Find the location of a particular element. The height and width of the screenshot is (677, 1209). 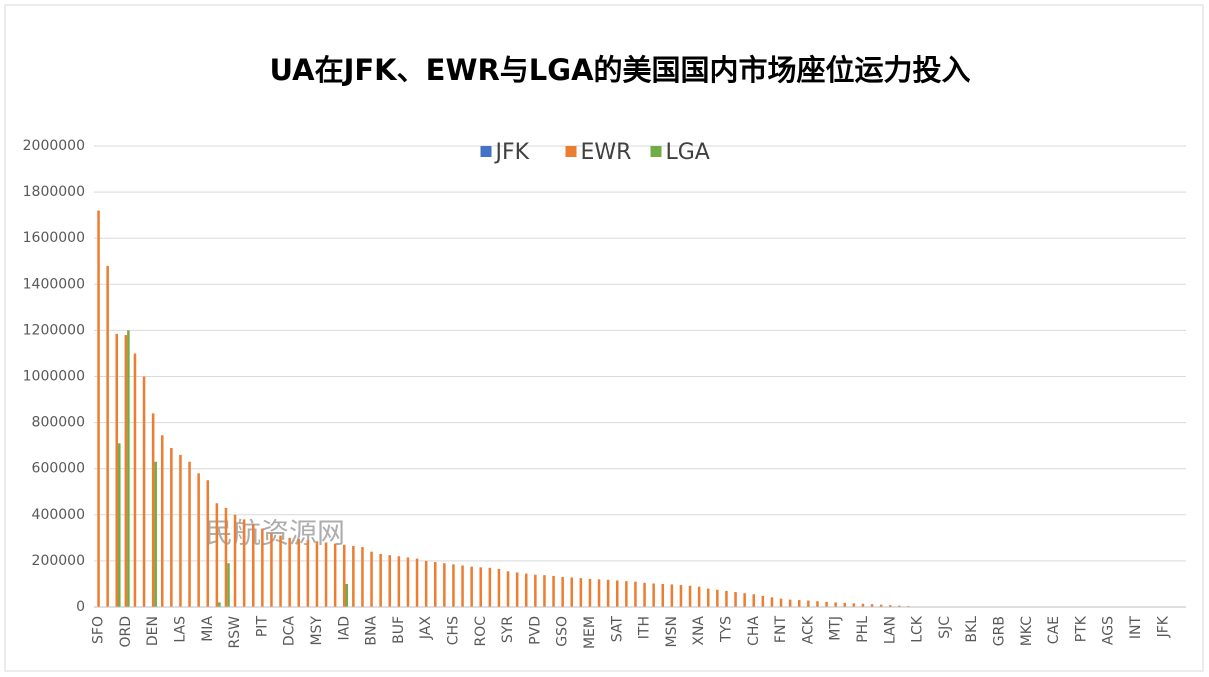

y-tick-label: 1200000 is located at coordinates (54, 330).